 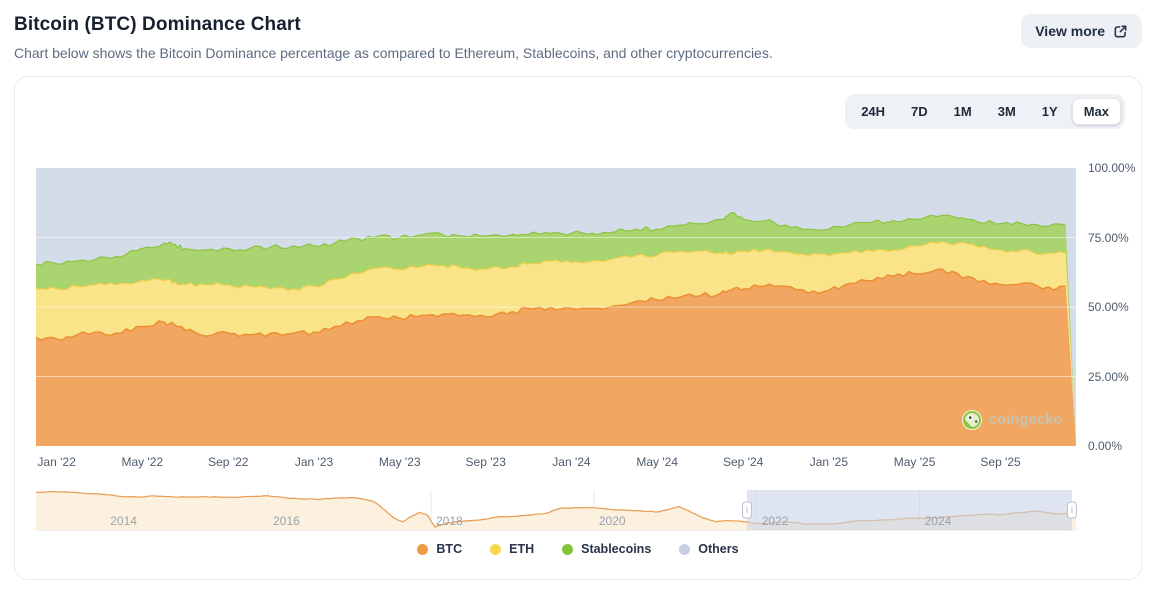 What do you see at coordinates (449, 521) in the screenshot?
I see `navigator-year-label: 2018` at bounding box center [449, 521].